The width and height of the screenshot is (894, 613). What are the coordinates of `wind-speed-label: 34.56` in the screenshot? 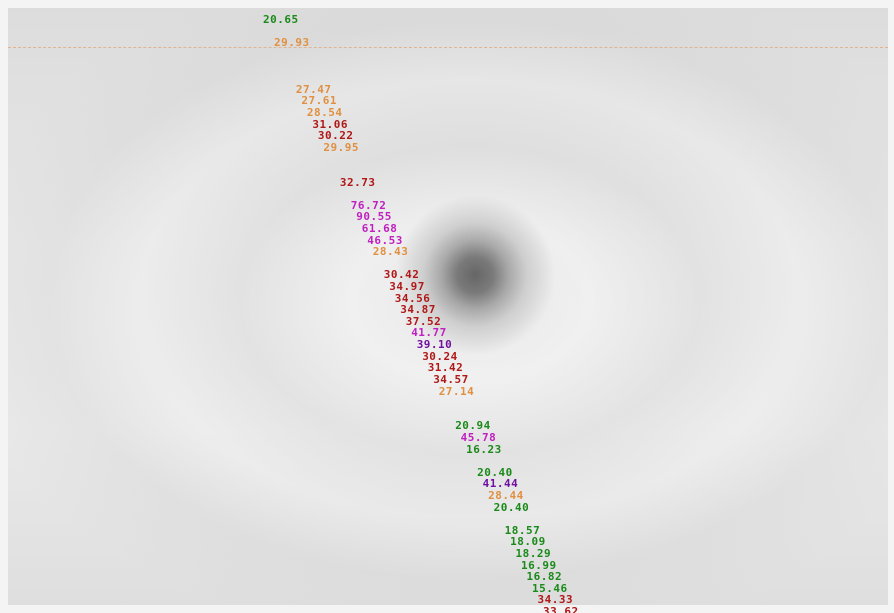 It's located at (412, 298).